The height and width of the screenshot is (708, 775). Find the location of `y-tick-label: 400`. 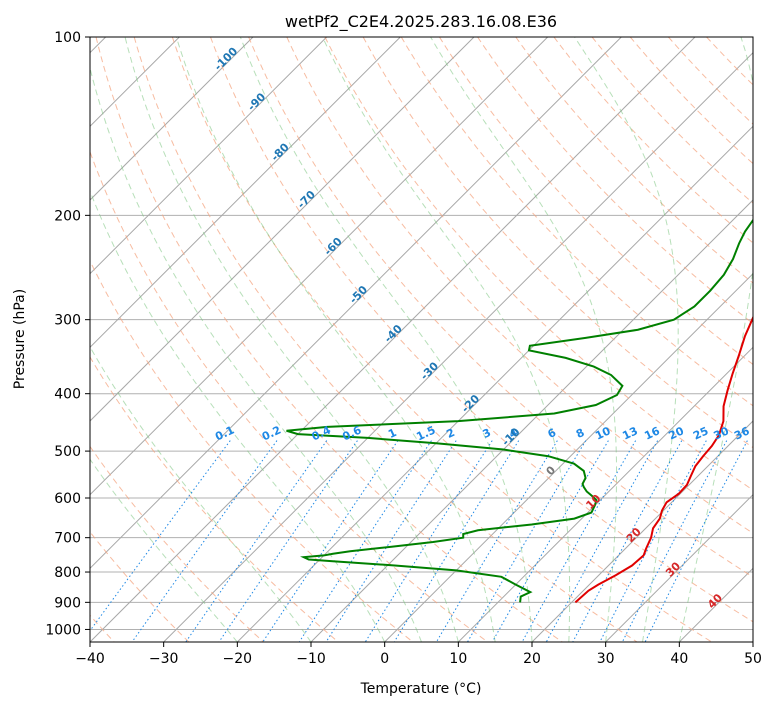

y-tick-label: 400 is located at coordinates (67, 395).